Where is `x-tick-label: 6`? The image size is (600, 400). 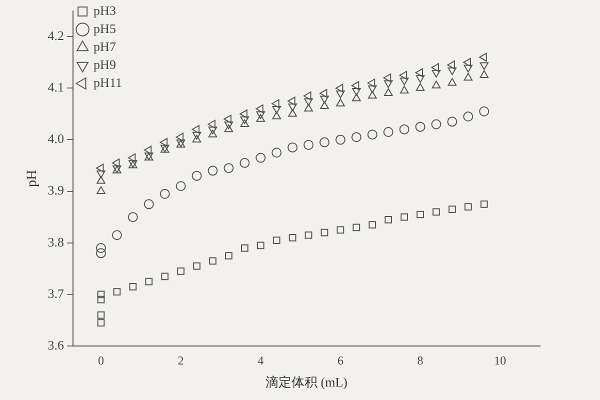
x-tick-label: 6 is located at coordinates (340, 360).